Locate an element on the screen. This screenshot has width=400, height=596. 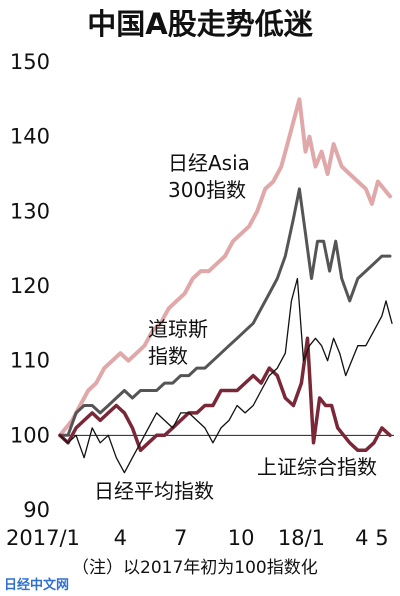
y-tick-label: 100 is located at coordinates (30, 435).